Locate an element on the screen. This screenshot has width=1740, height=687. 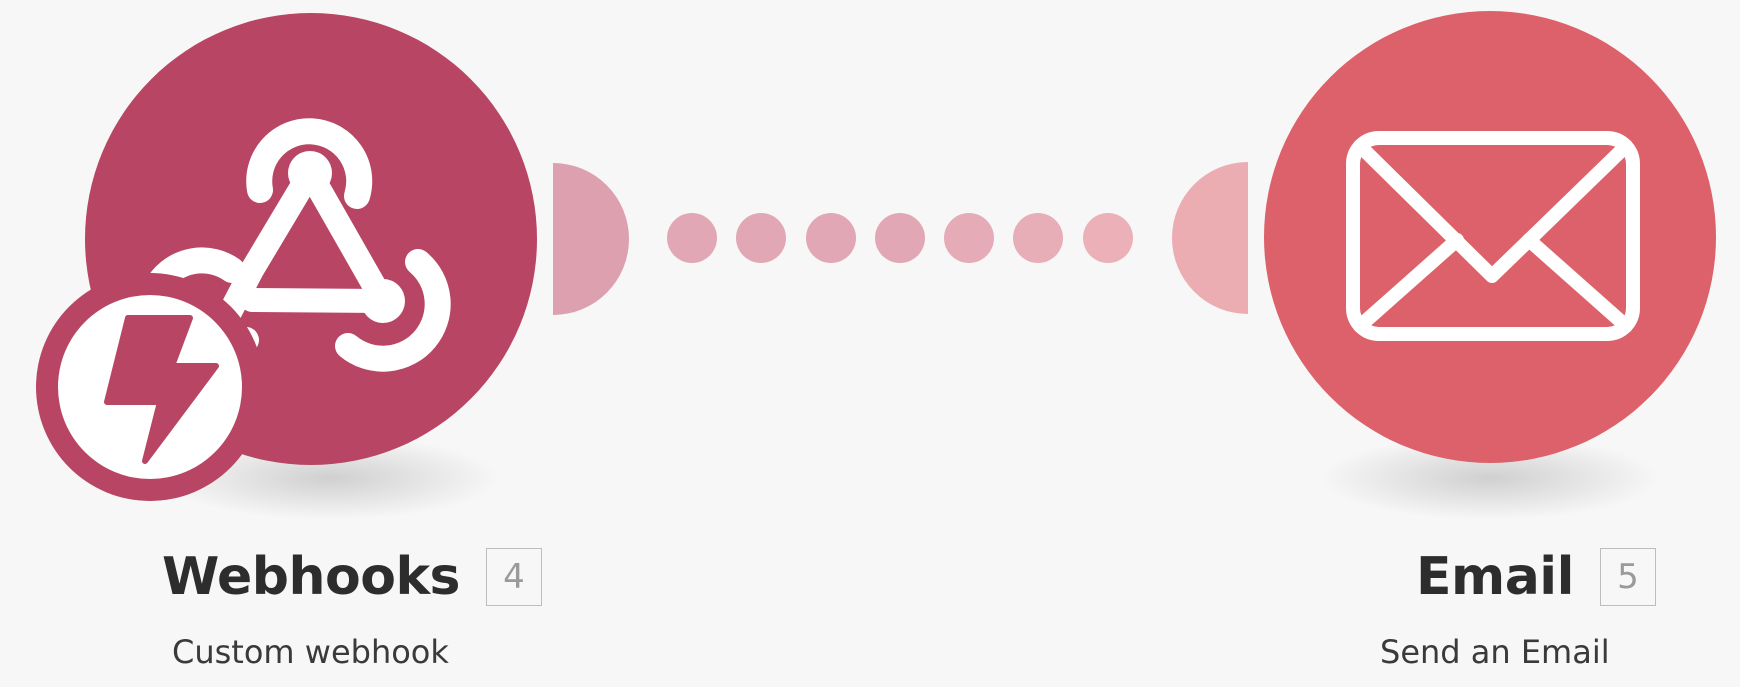
webhooks-output-handle is located at coordinates (591, 239).